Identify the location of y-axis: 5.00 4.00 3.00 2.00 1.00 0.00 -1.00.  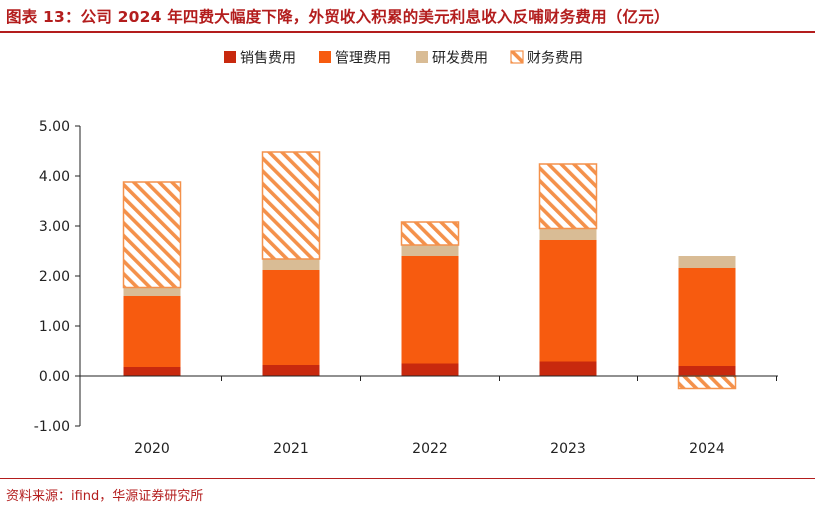
(57, 277).